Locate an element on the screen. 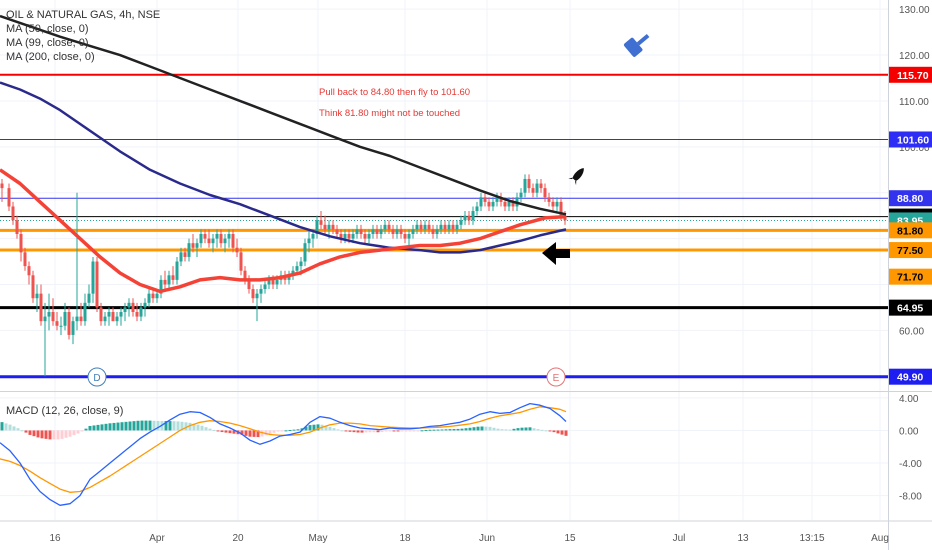 This screenshot has height=550, width=932. level-badge-81.80: 81.80 is located at coordinates (910, 230).